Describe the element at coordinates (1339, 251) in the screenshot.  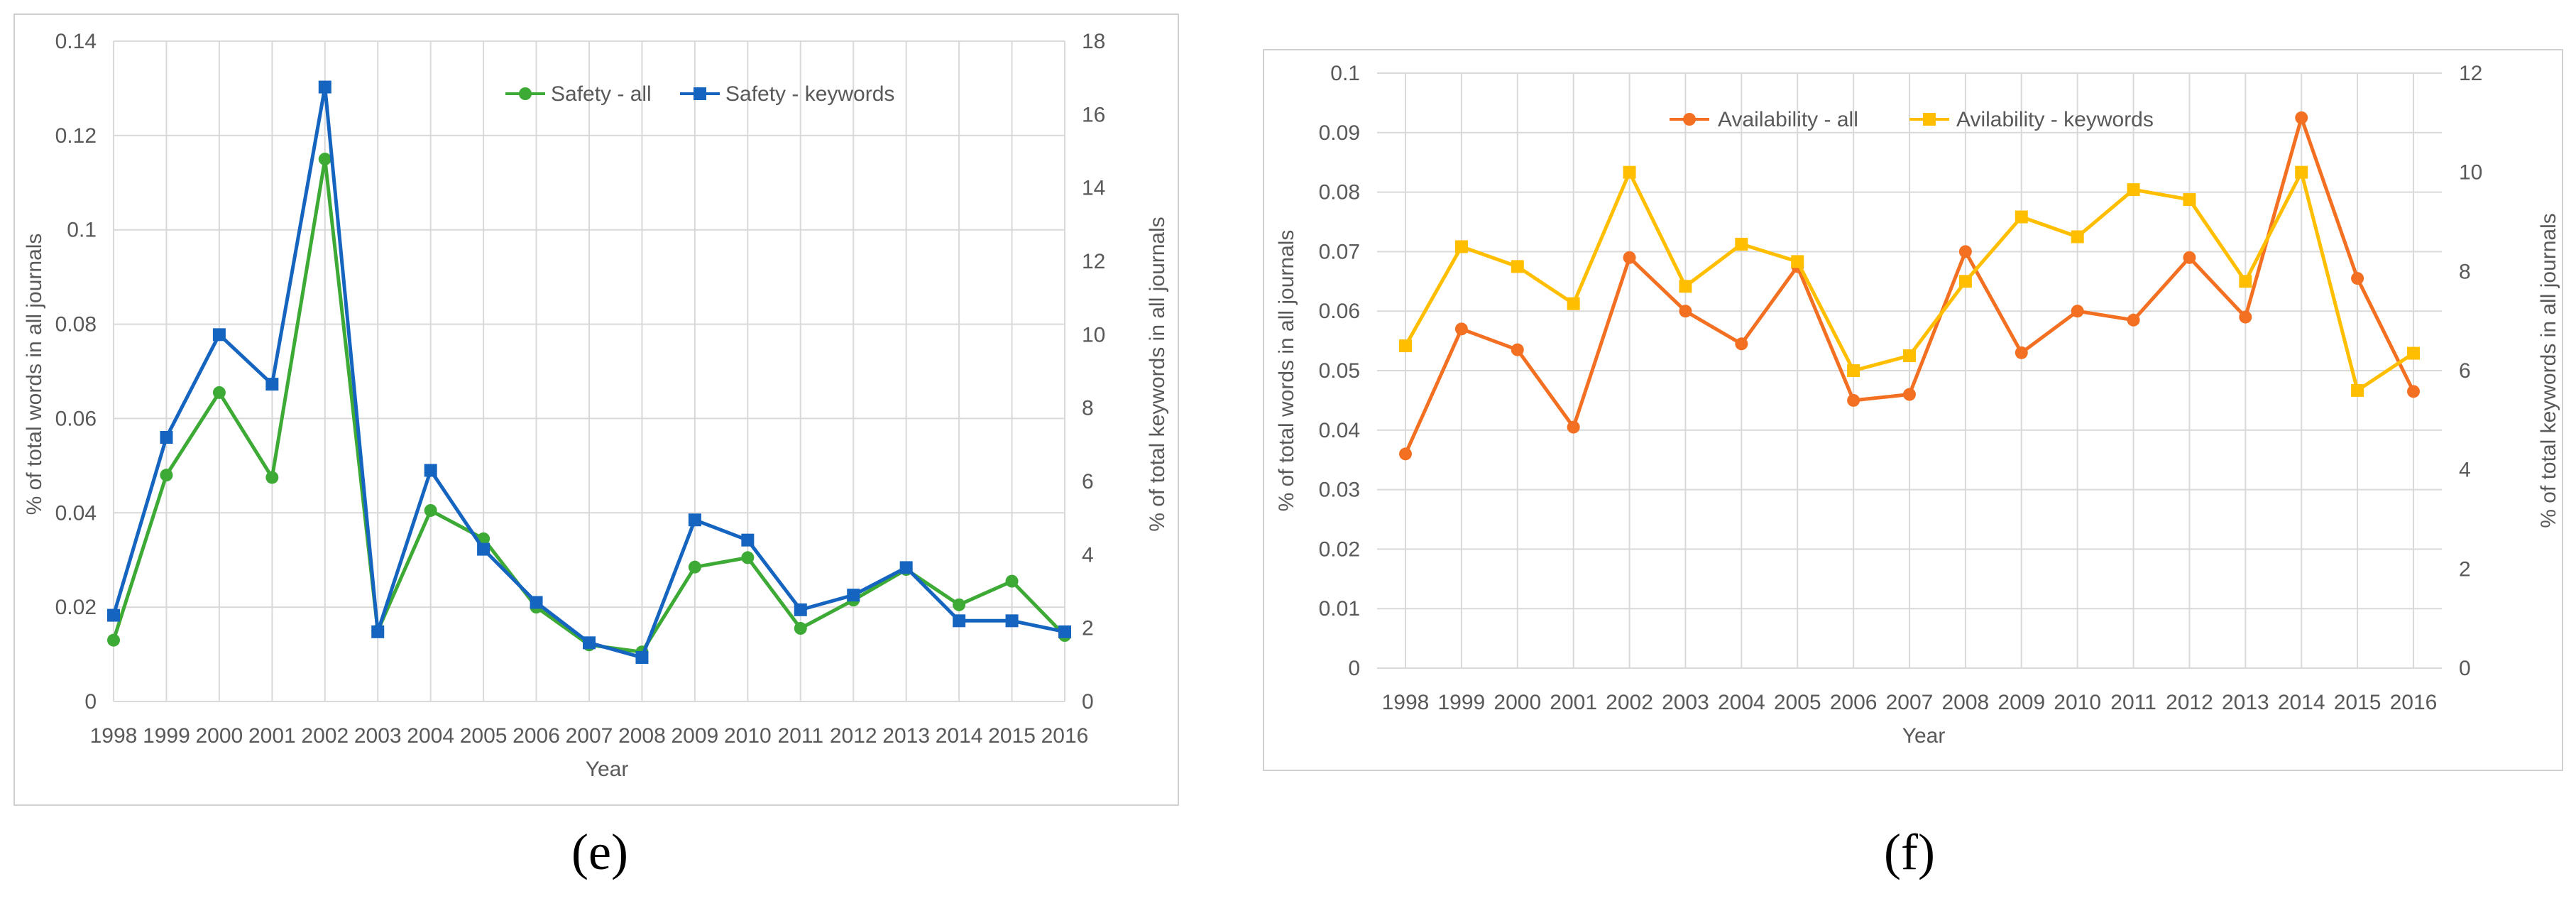
I see `y-tick-label: 0.07` at that location.